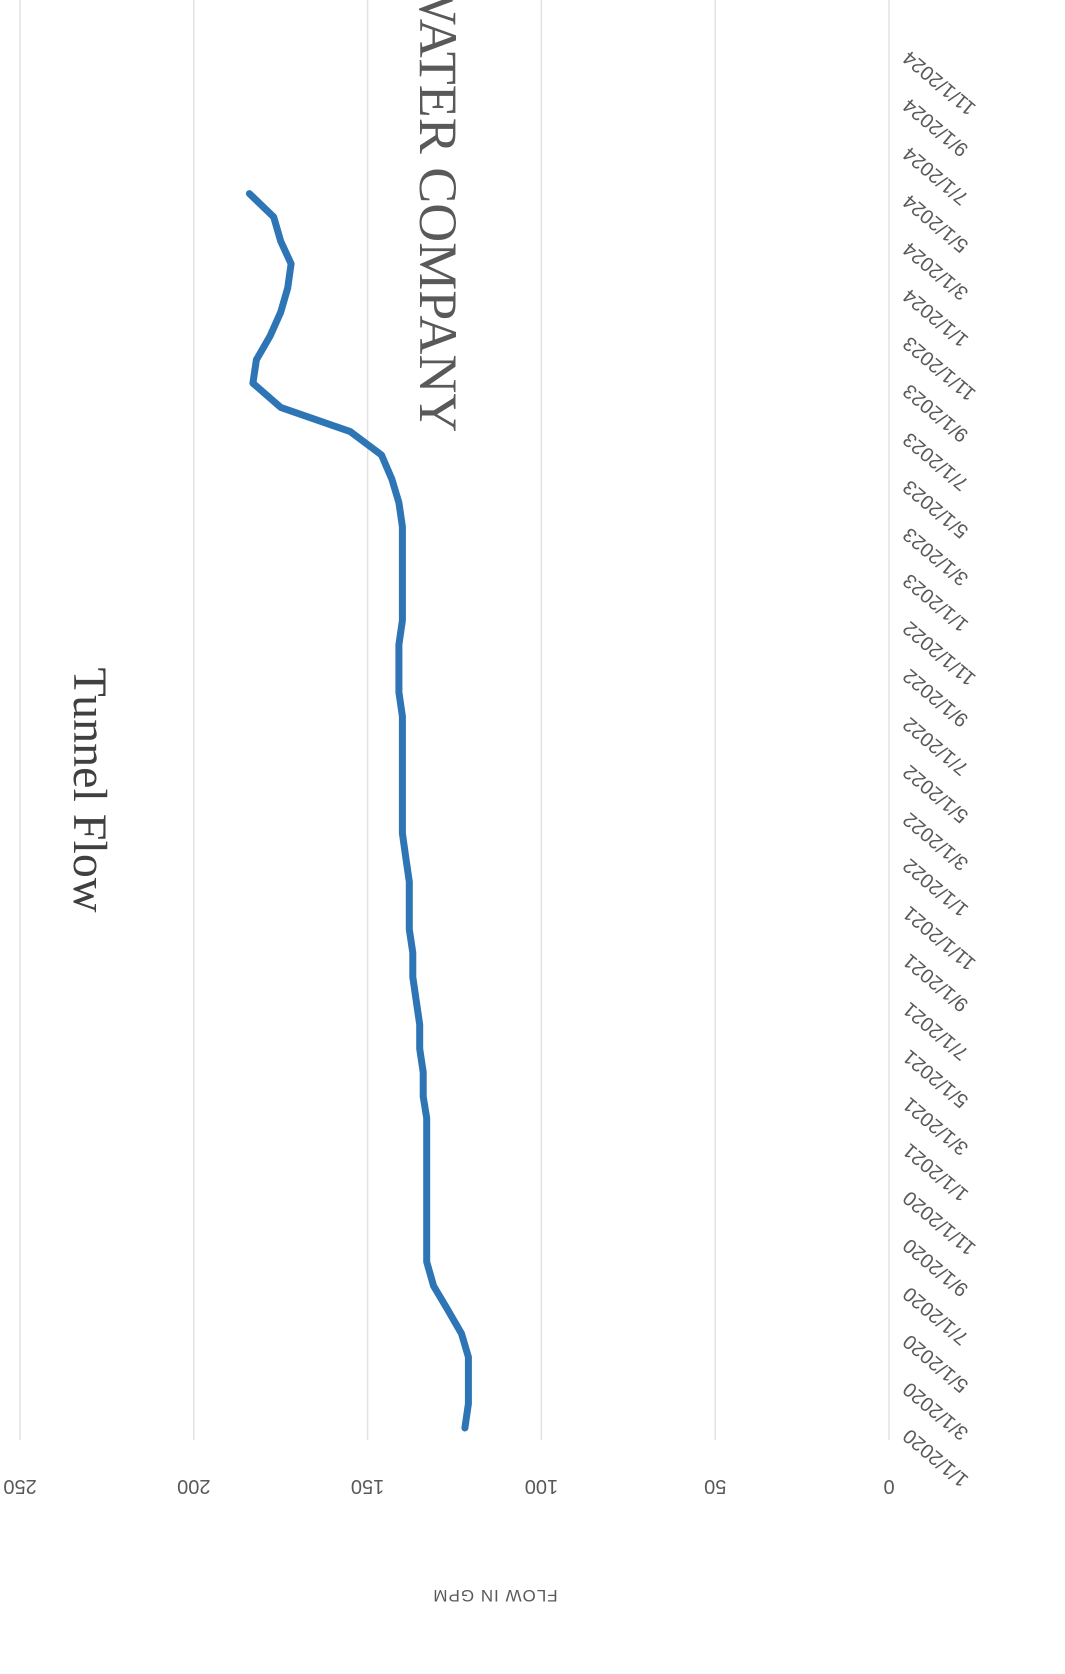  Describe the element at coordinates (888, 1486) in the screenshot. I see `y-tick-label: 0` at that location.